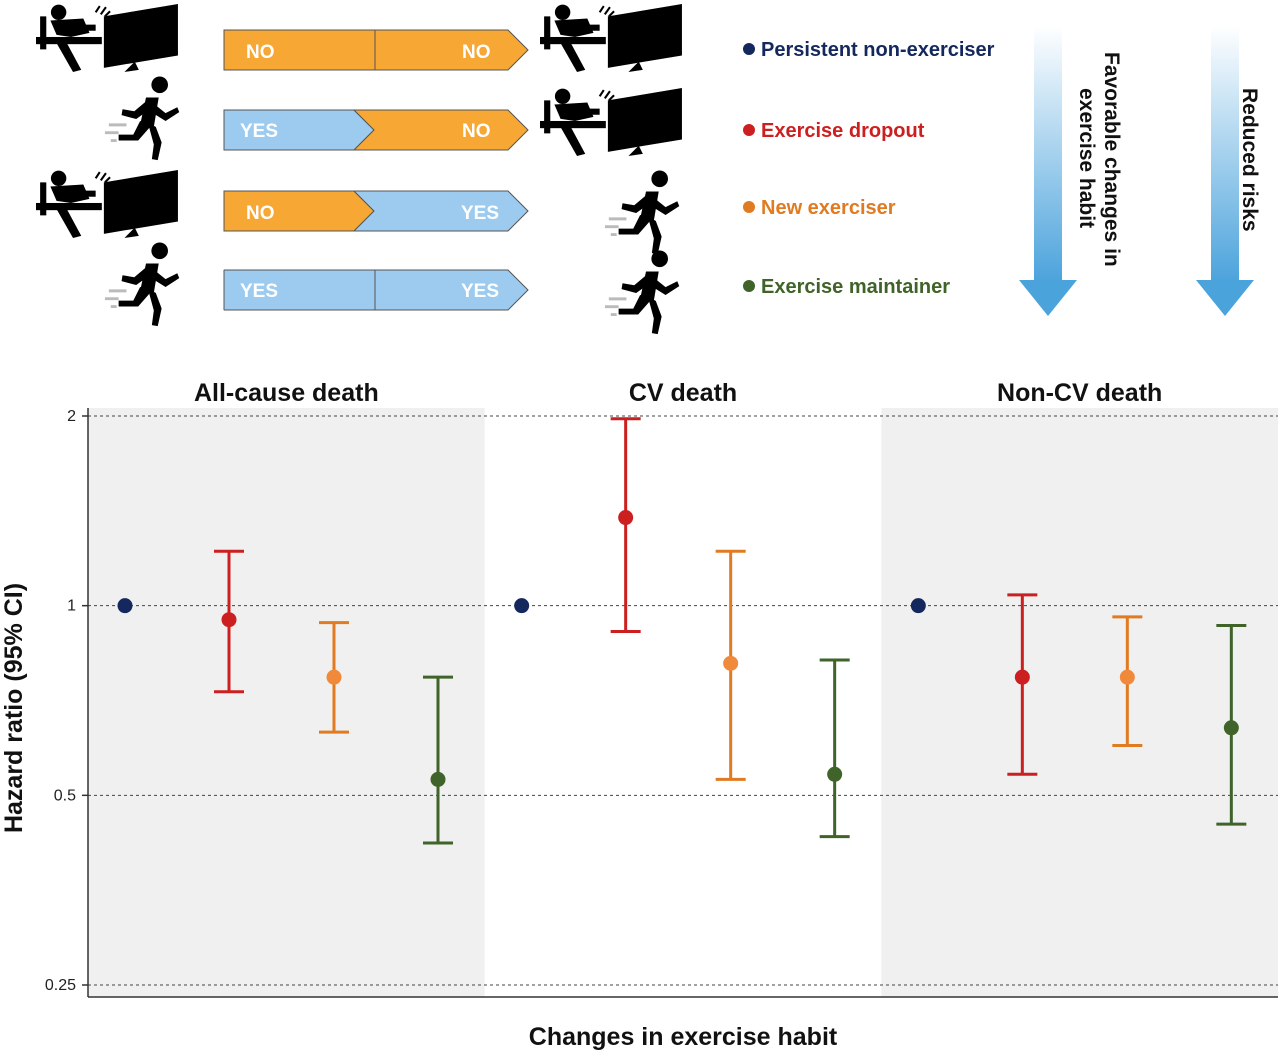  I want to click on pattern-row: NO YES, so click(358, 212).